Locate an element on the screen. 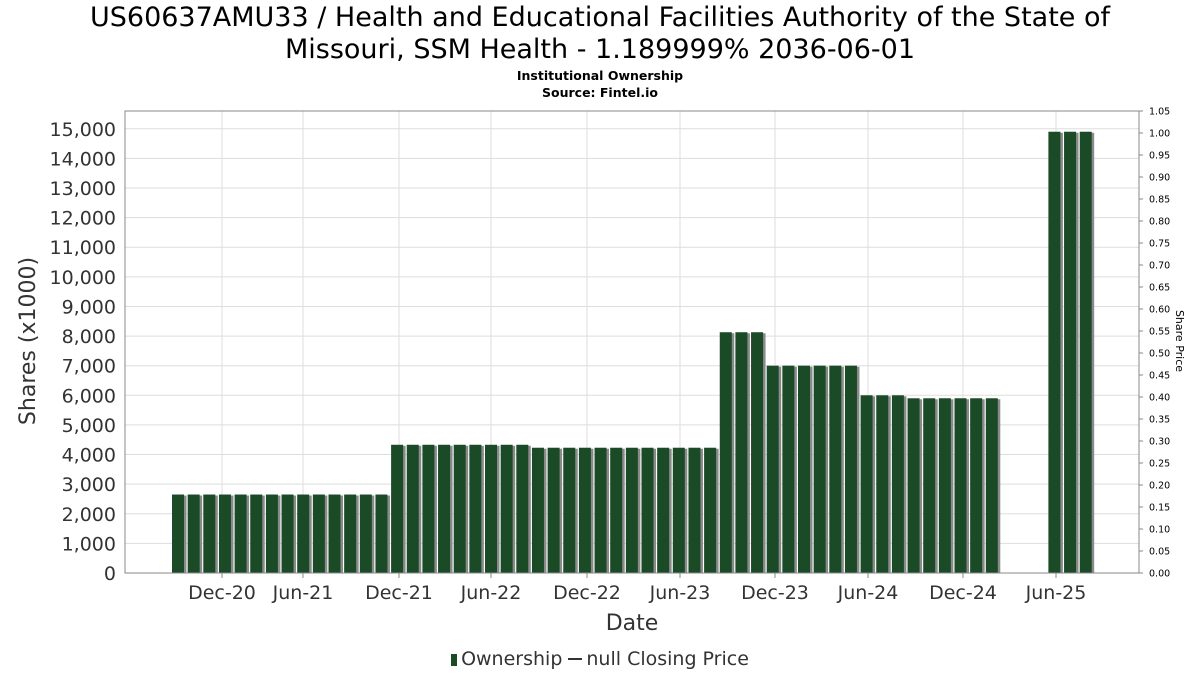 The width and height of the screenshot is (1200, 675). x-tick-label: Jun-22 is located at coordinates (491, 593).